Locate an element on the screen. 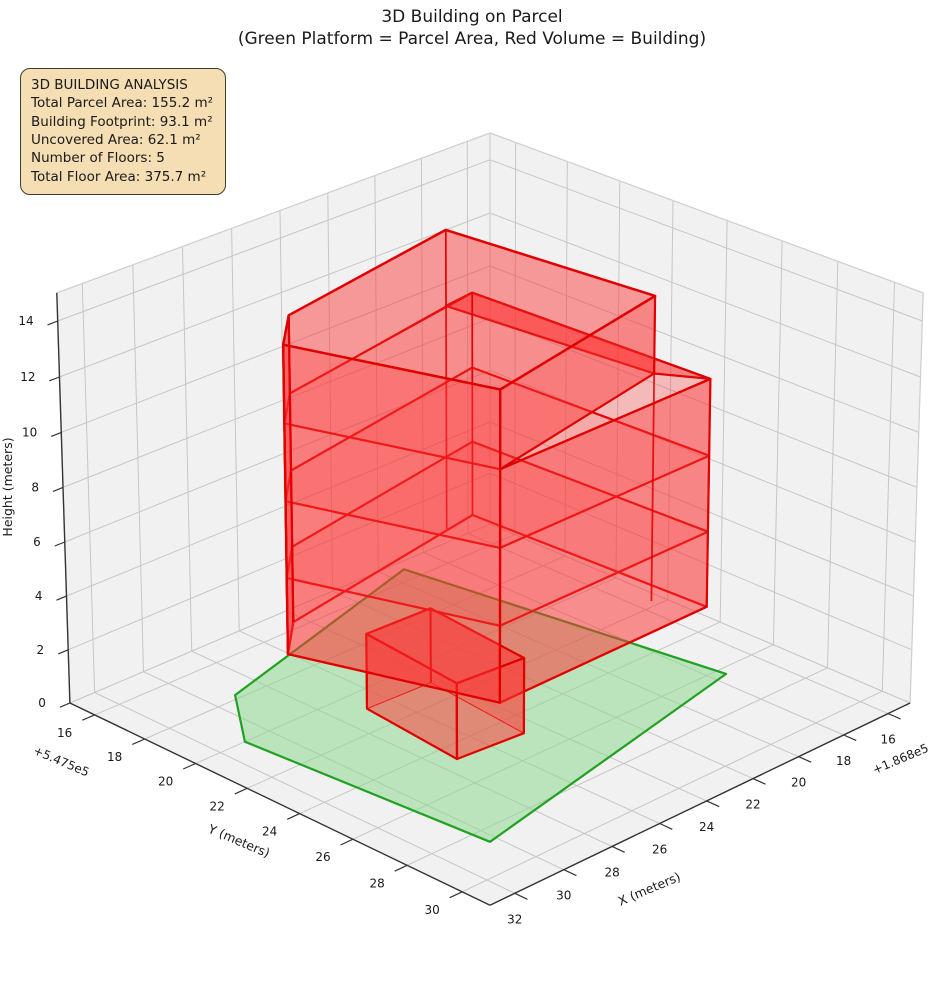 This screenshot has height=992, width=944. y-axis-tick-label: 30 is located at coordinates (432, 910).